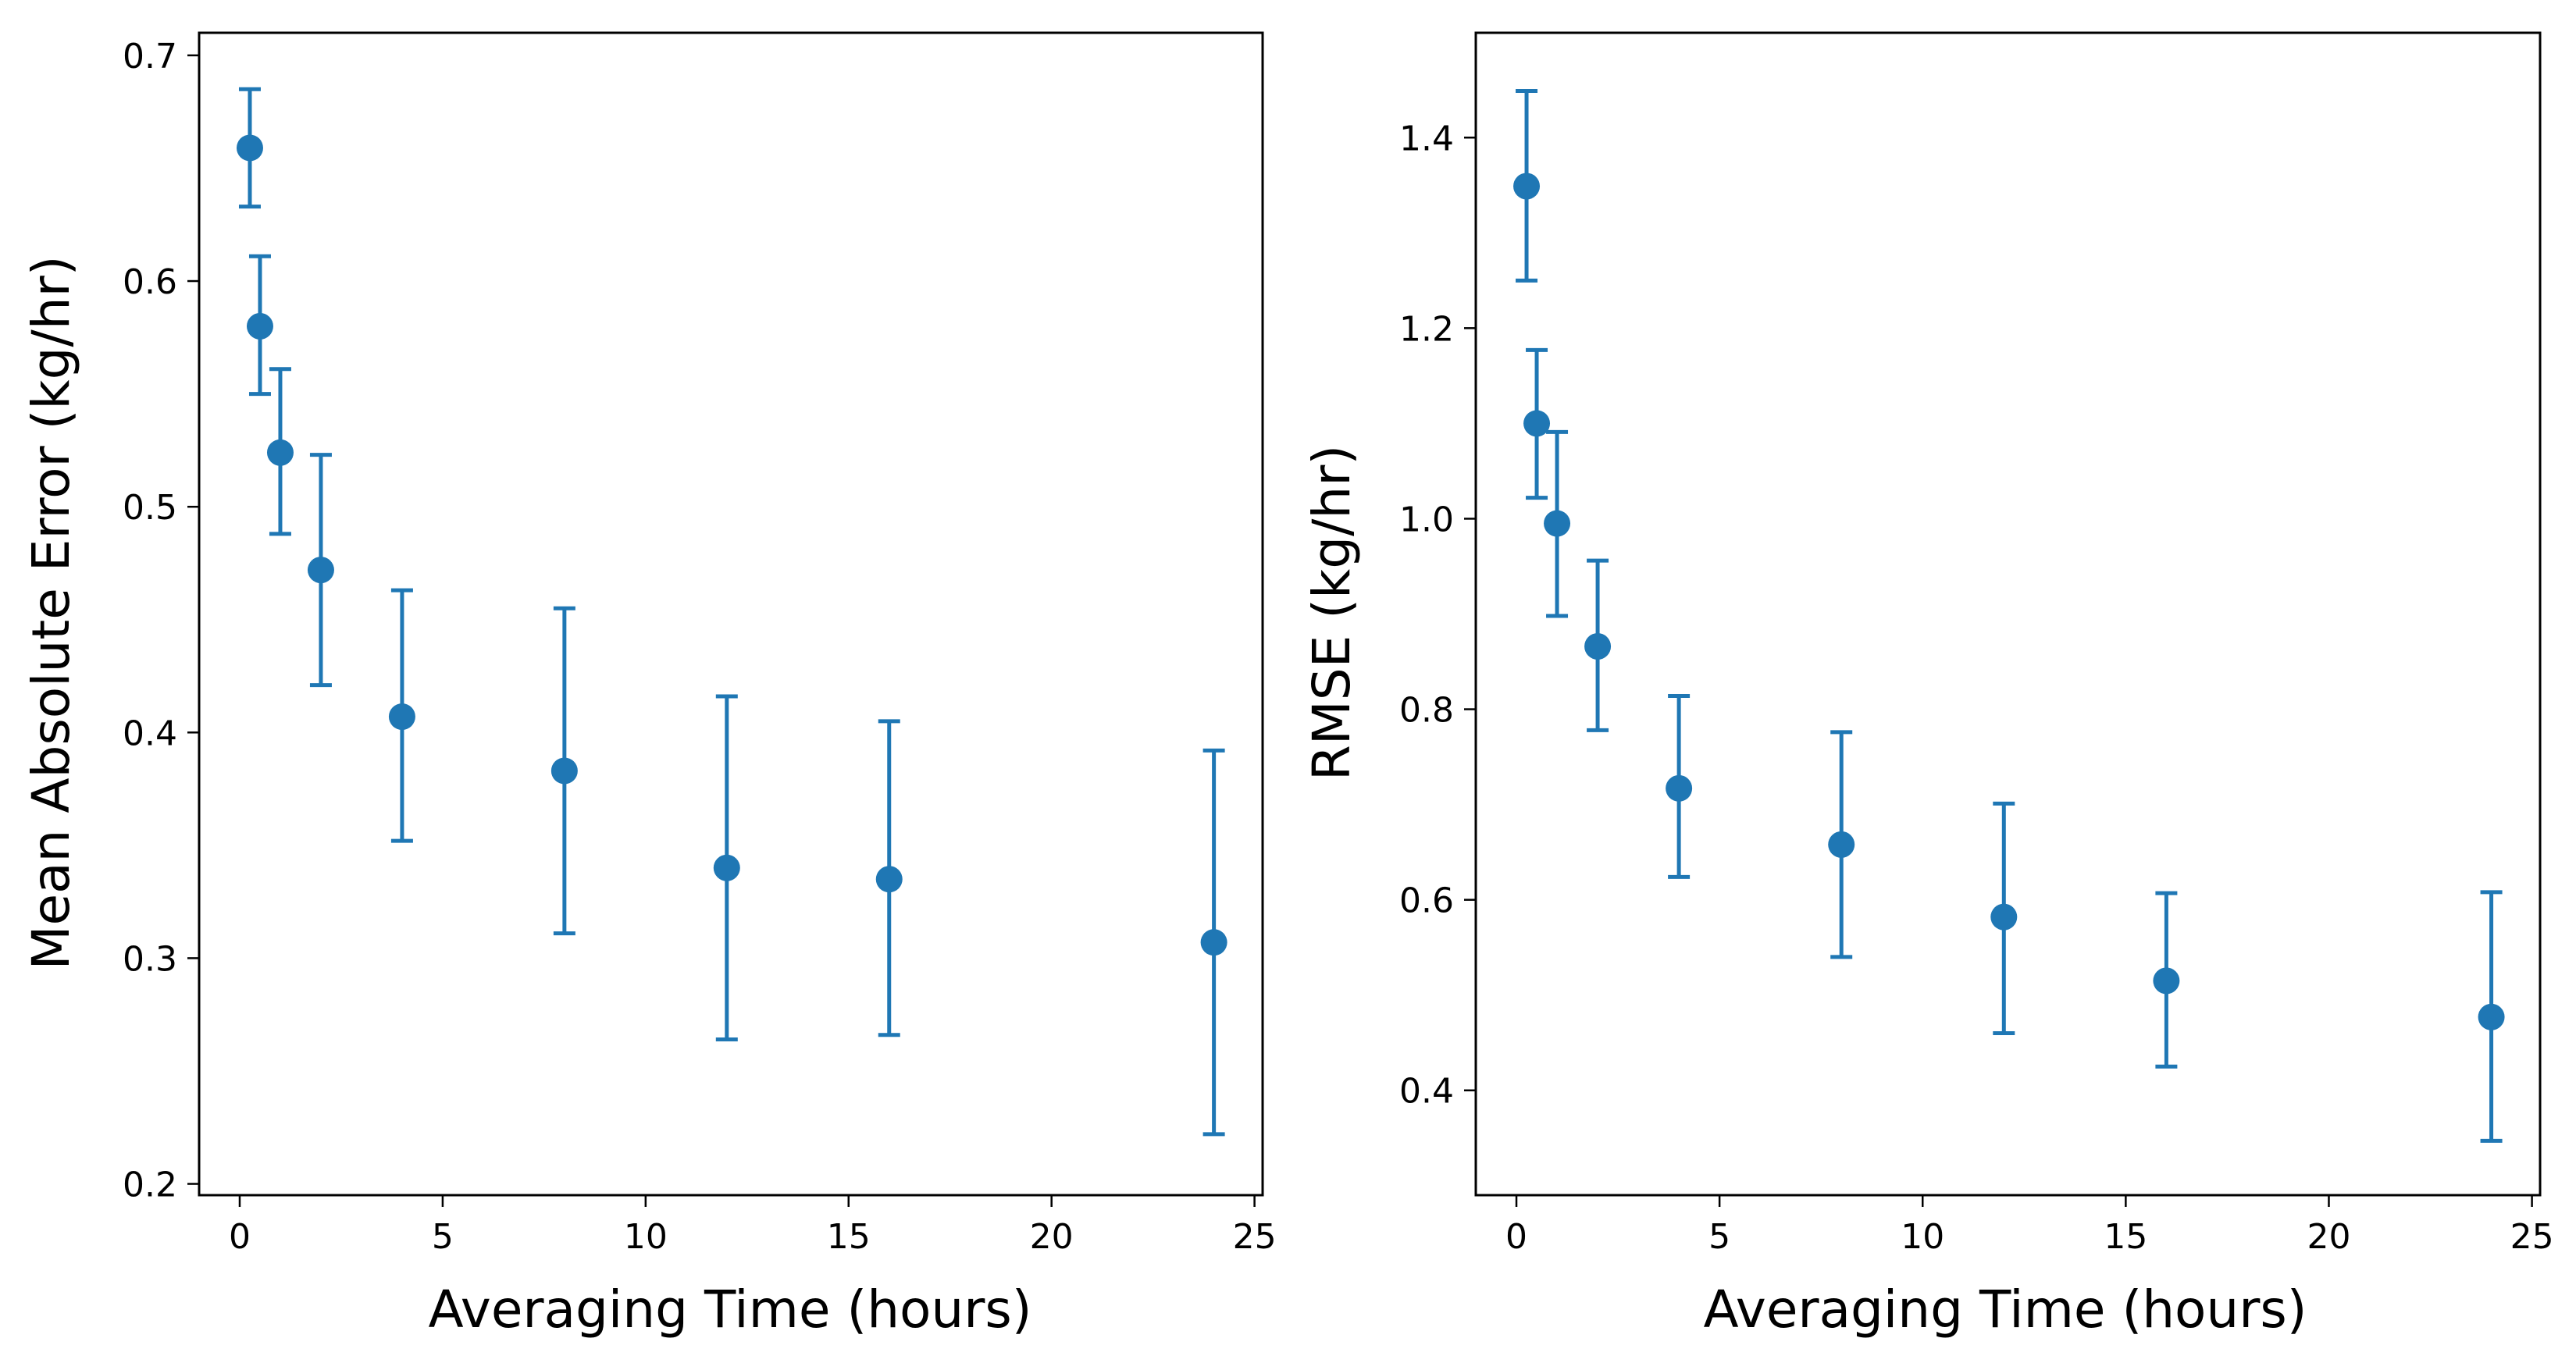  I want to click on rmse-xtick-label: 0, so click(1516, 1237).